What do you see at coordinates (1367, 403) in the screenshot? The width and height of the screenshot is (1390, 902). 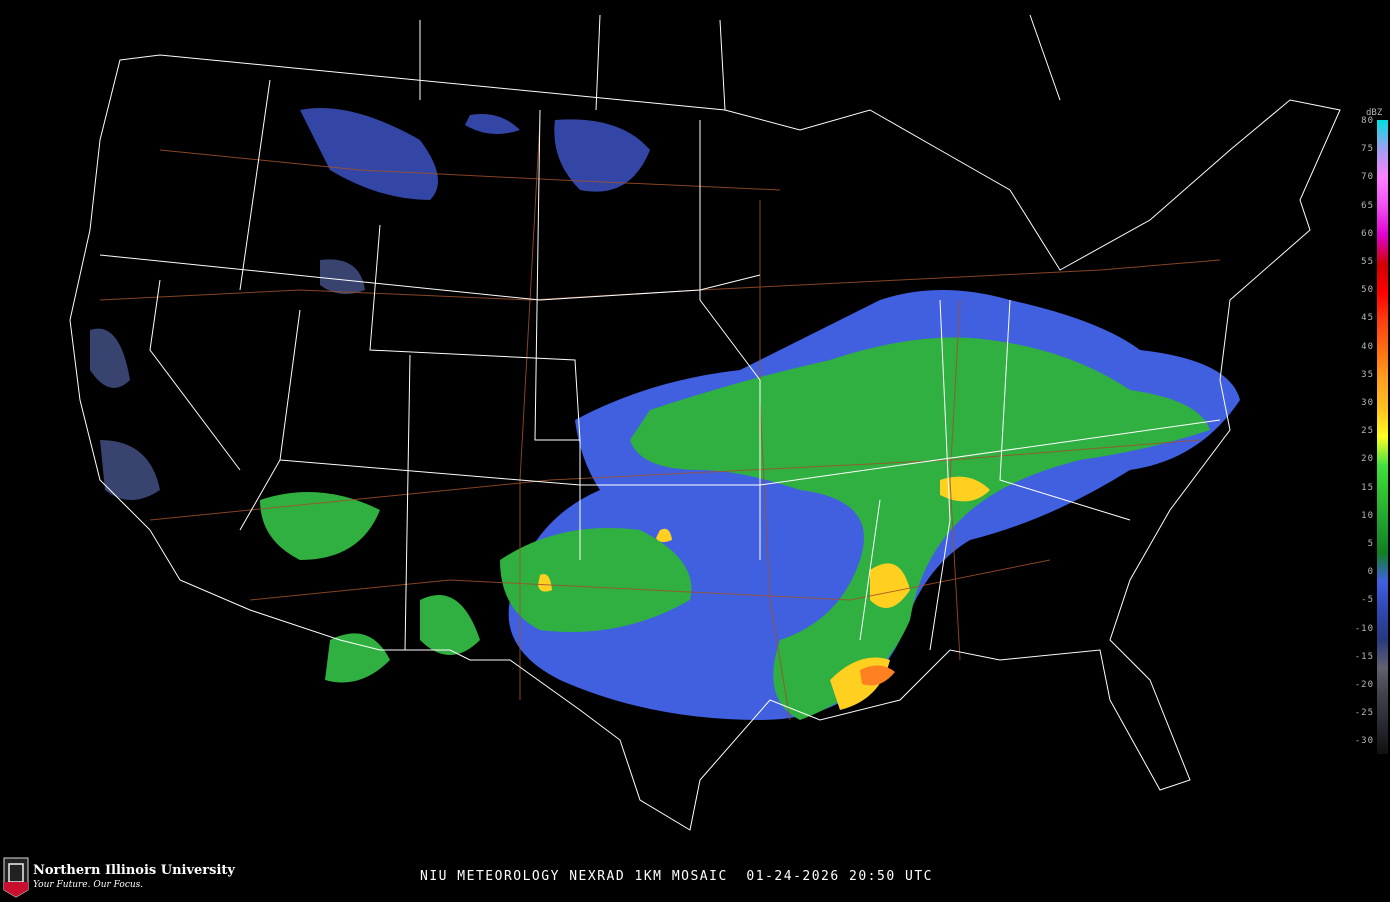 I see `legend-tick-label: 30` at bounding box center [1367, 403].